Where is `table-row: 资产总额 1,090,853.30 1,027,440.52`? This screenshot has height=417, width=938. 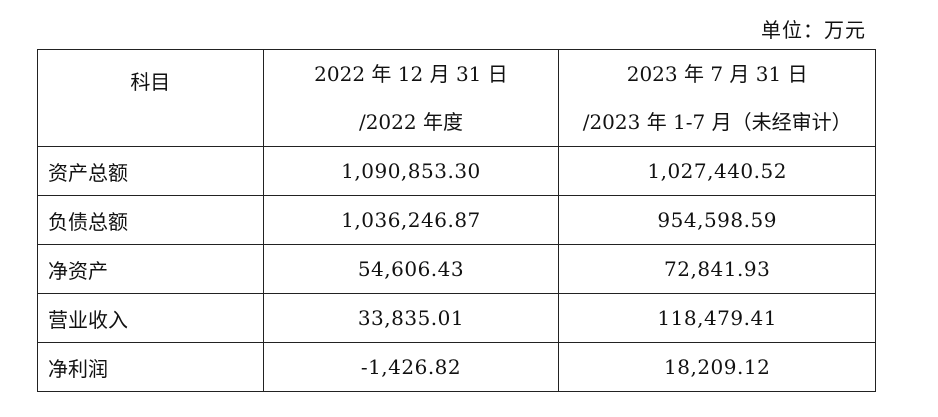
table-row: 资产总额 1,090,853.30 1,027,440.52 is located at coordinates (456, 171).